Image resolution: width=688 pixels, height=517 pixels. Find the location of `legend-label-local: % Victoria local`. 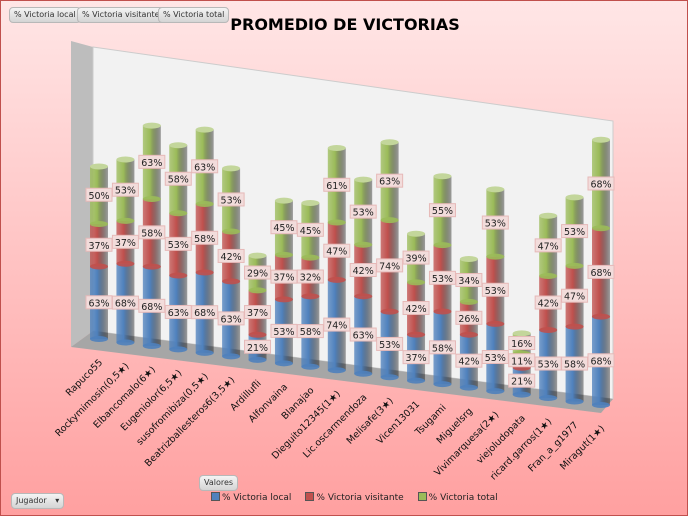

legend-label-local: % Victoria local is located at coordinates (257, 498).